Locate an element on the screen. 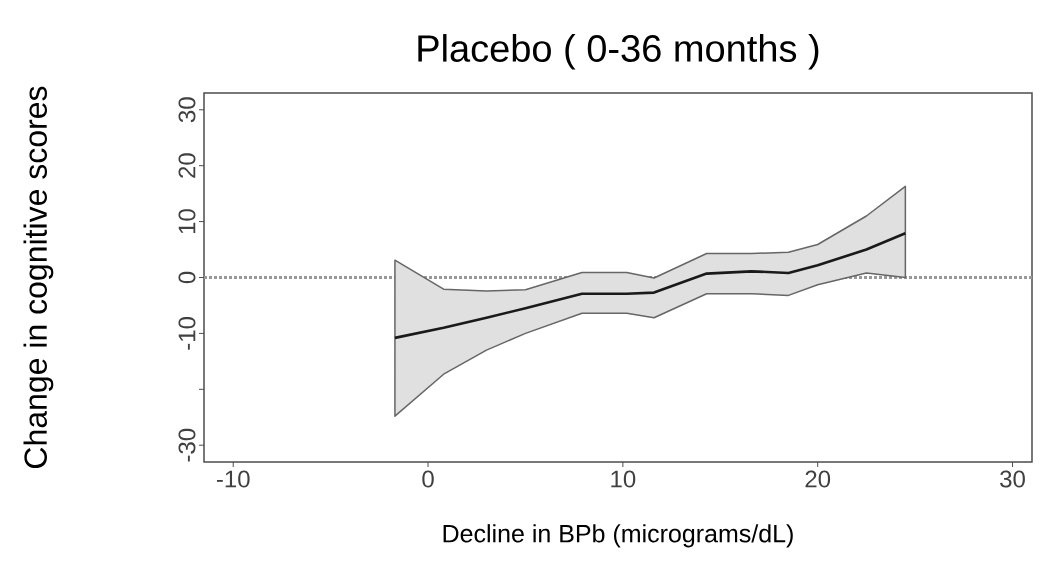 The width and height of the screenshot is (1053, 561). y-tick-label: -30 is located at coordinates (187, 445).